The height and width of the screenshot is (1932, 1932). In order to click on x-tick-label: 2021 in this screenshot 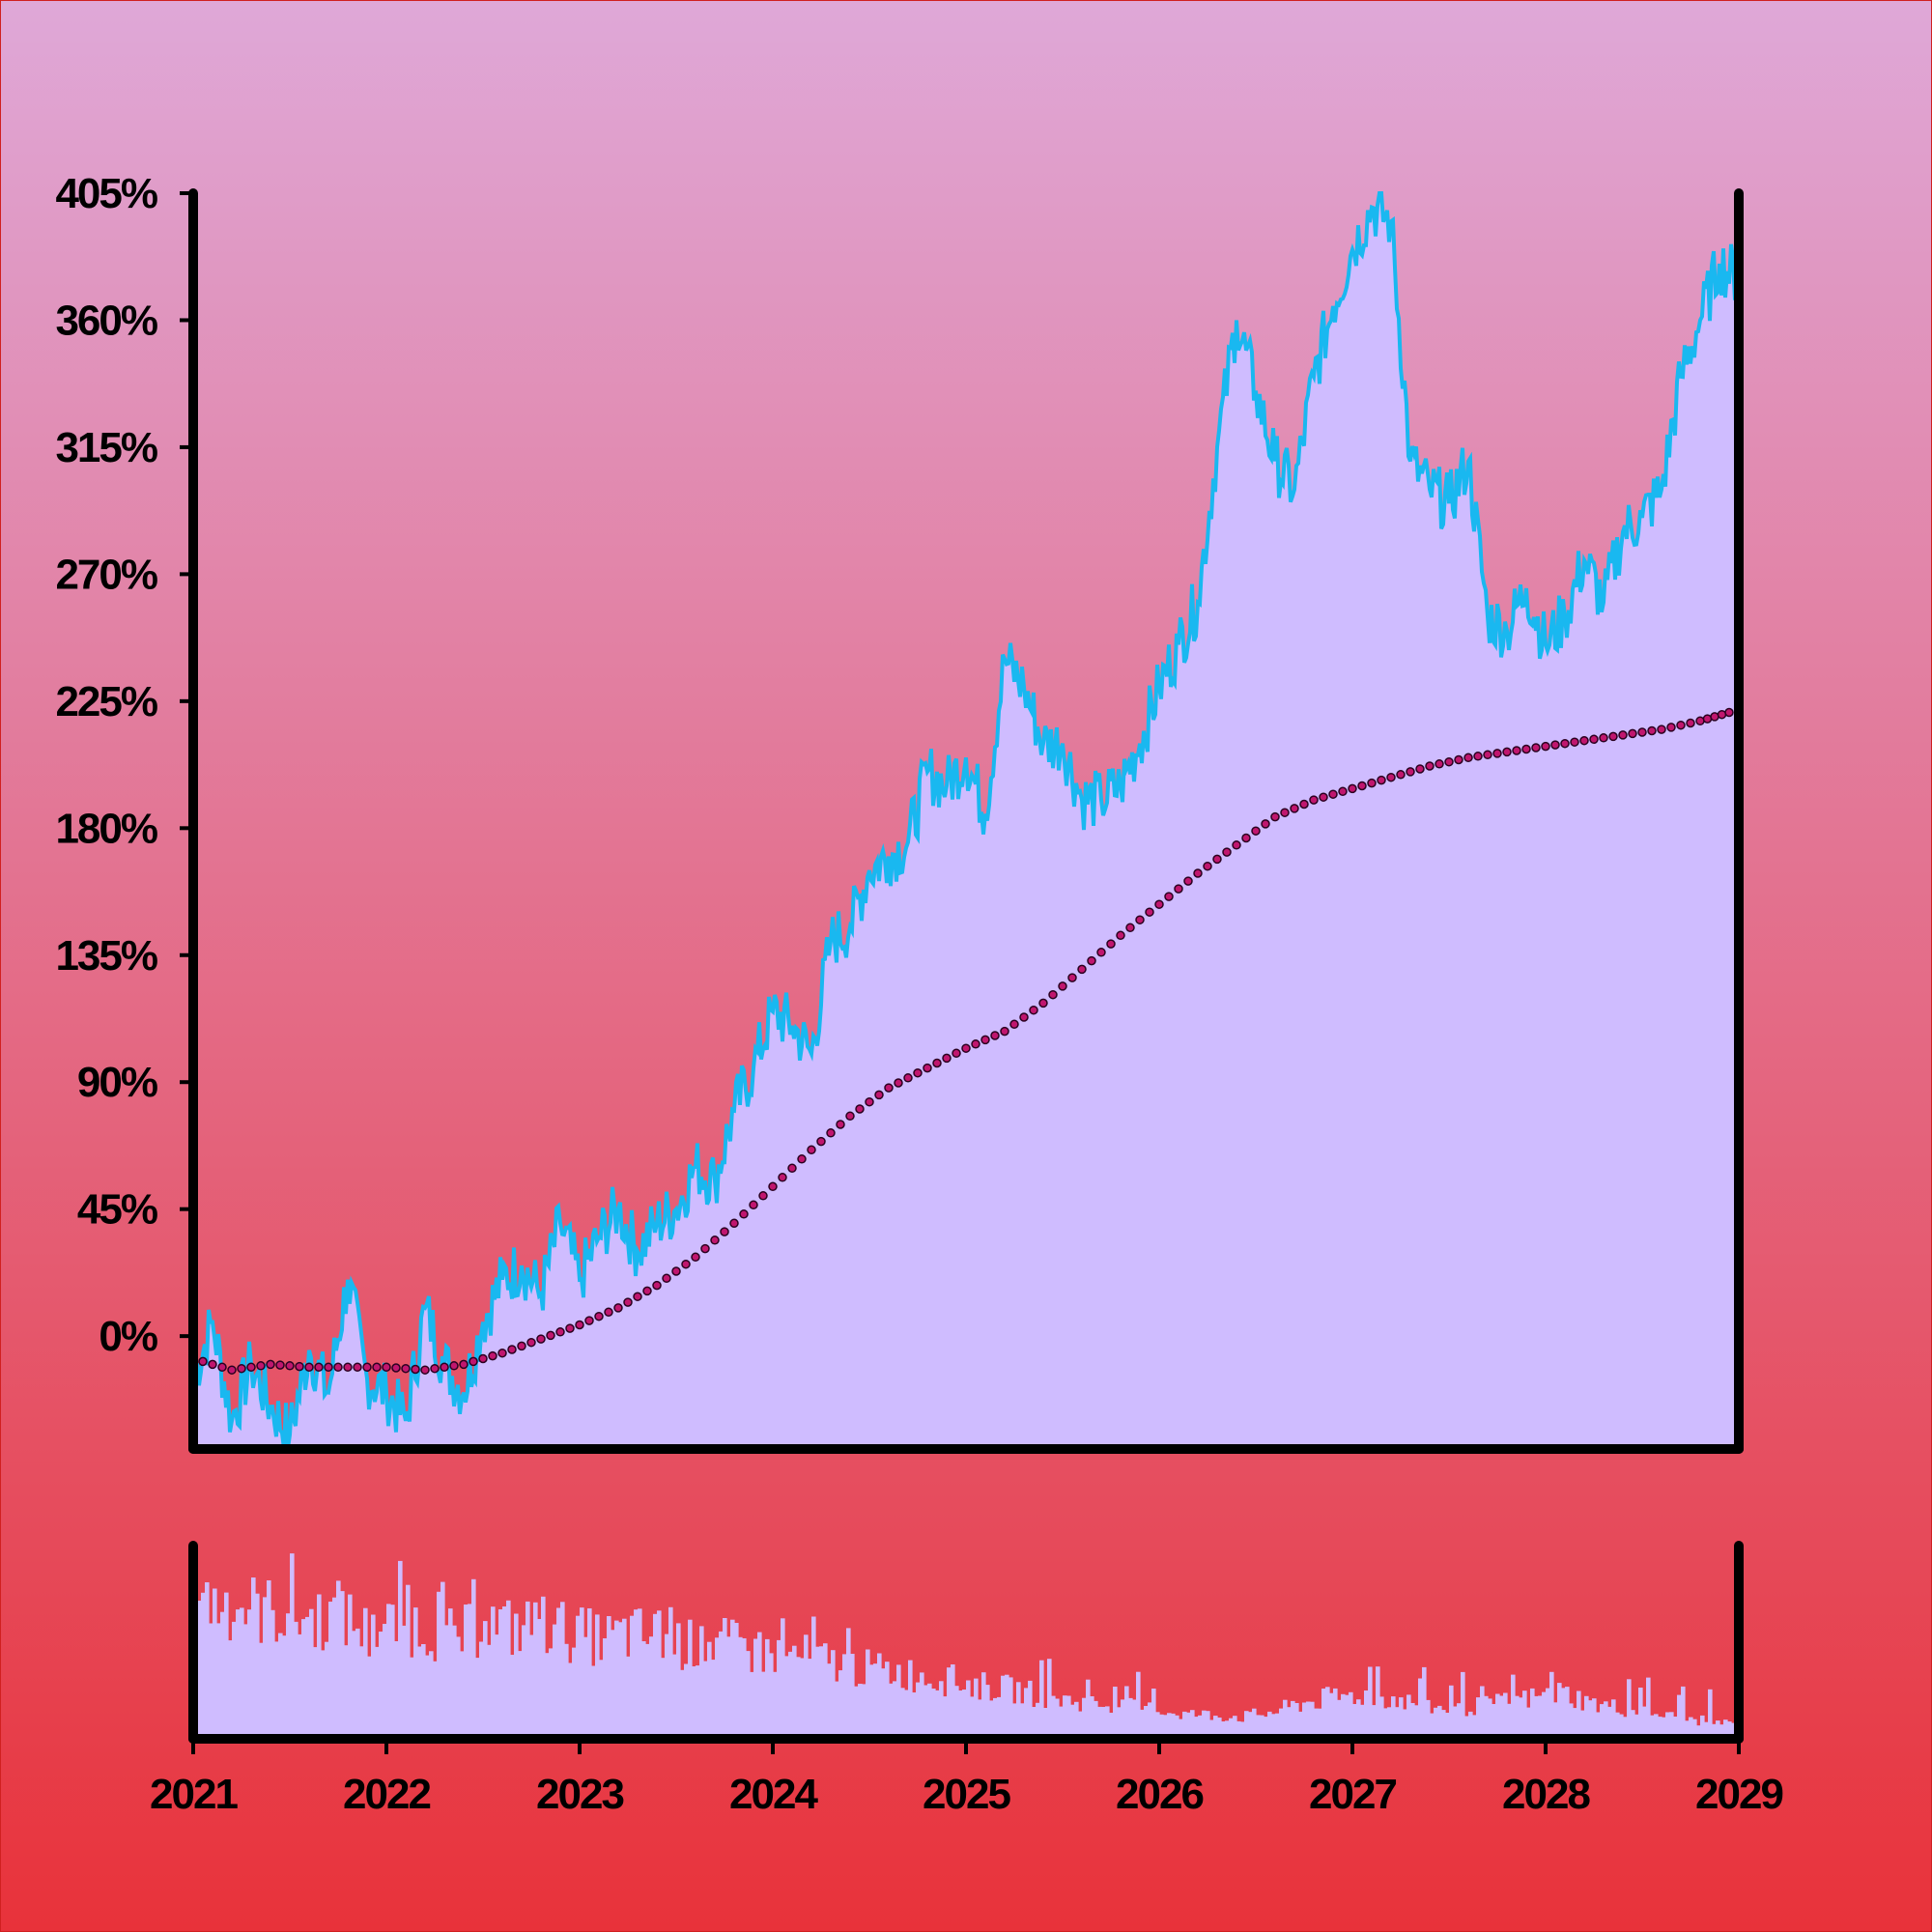, I will do `click(194, 1794)`.